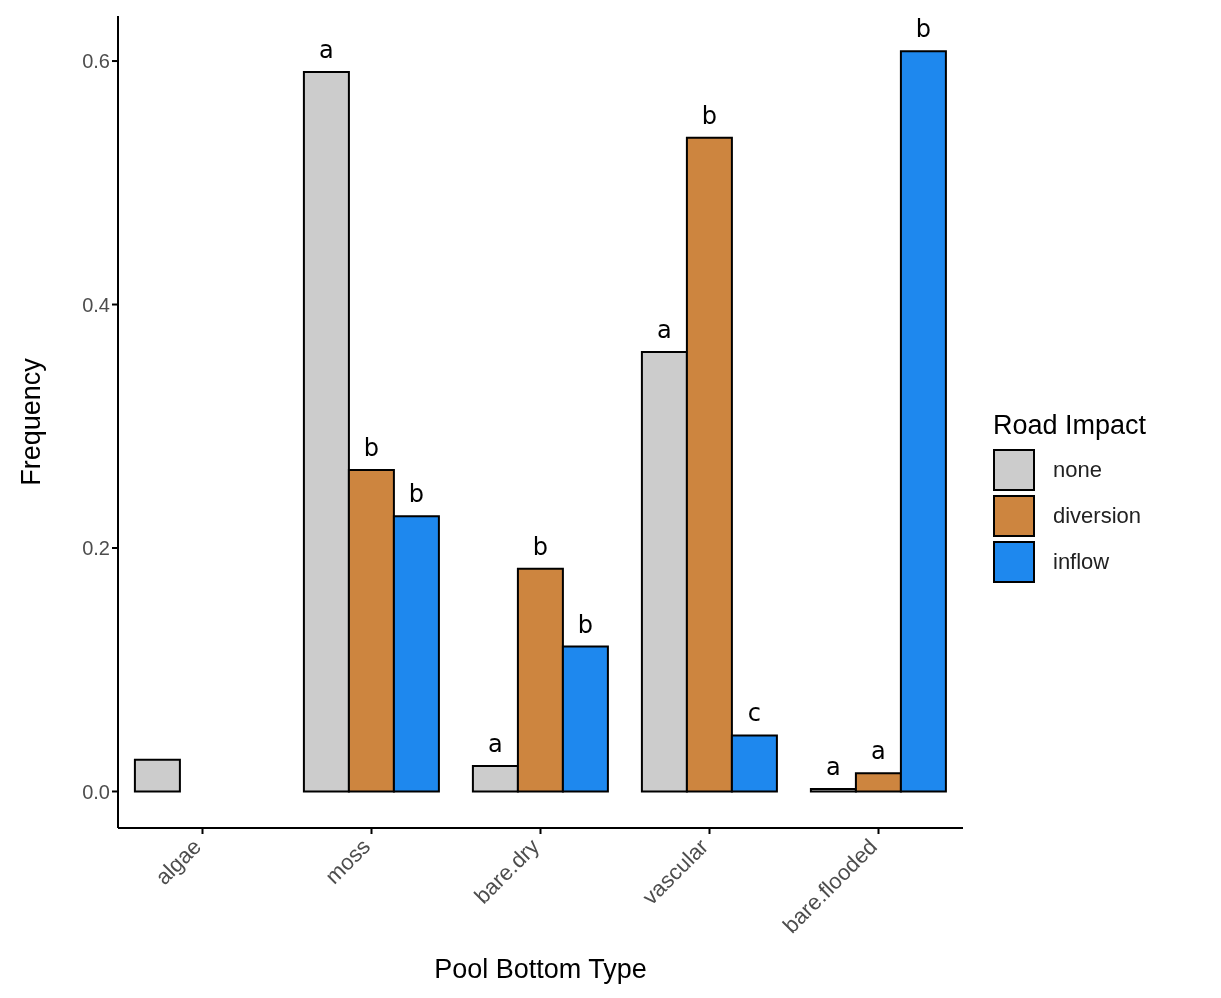 Image resolution: width=1221 pixels, height=998 pixels. What do you see at coordinates (754, 713) in the screenshot?
I see `data-label: c` at bounding box center [754, 713].